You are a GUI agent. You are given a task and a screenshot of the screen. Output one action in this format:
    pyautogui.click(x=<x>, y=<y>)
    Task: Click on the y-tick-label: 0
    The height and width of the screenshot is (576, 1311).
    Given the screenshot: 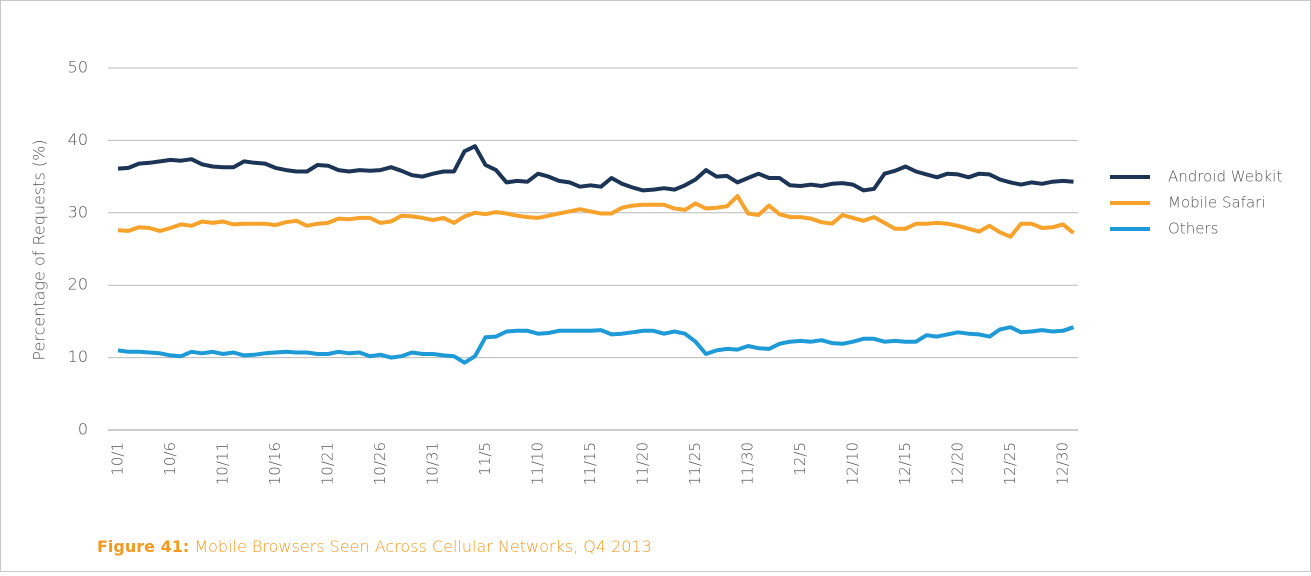 What is the action you would take?
    pyautogui.click(x=83, y=429)
    